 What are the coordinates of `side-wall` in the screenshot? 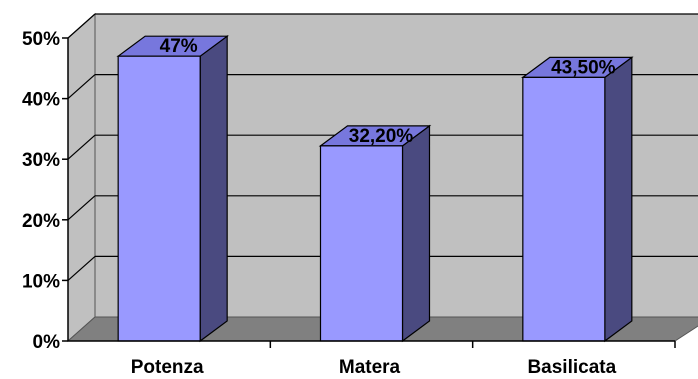 It's located at (81, 177).